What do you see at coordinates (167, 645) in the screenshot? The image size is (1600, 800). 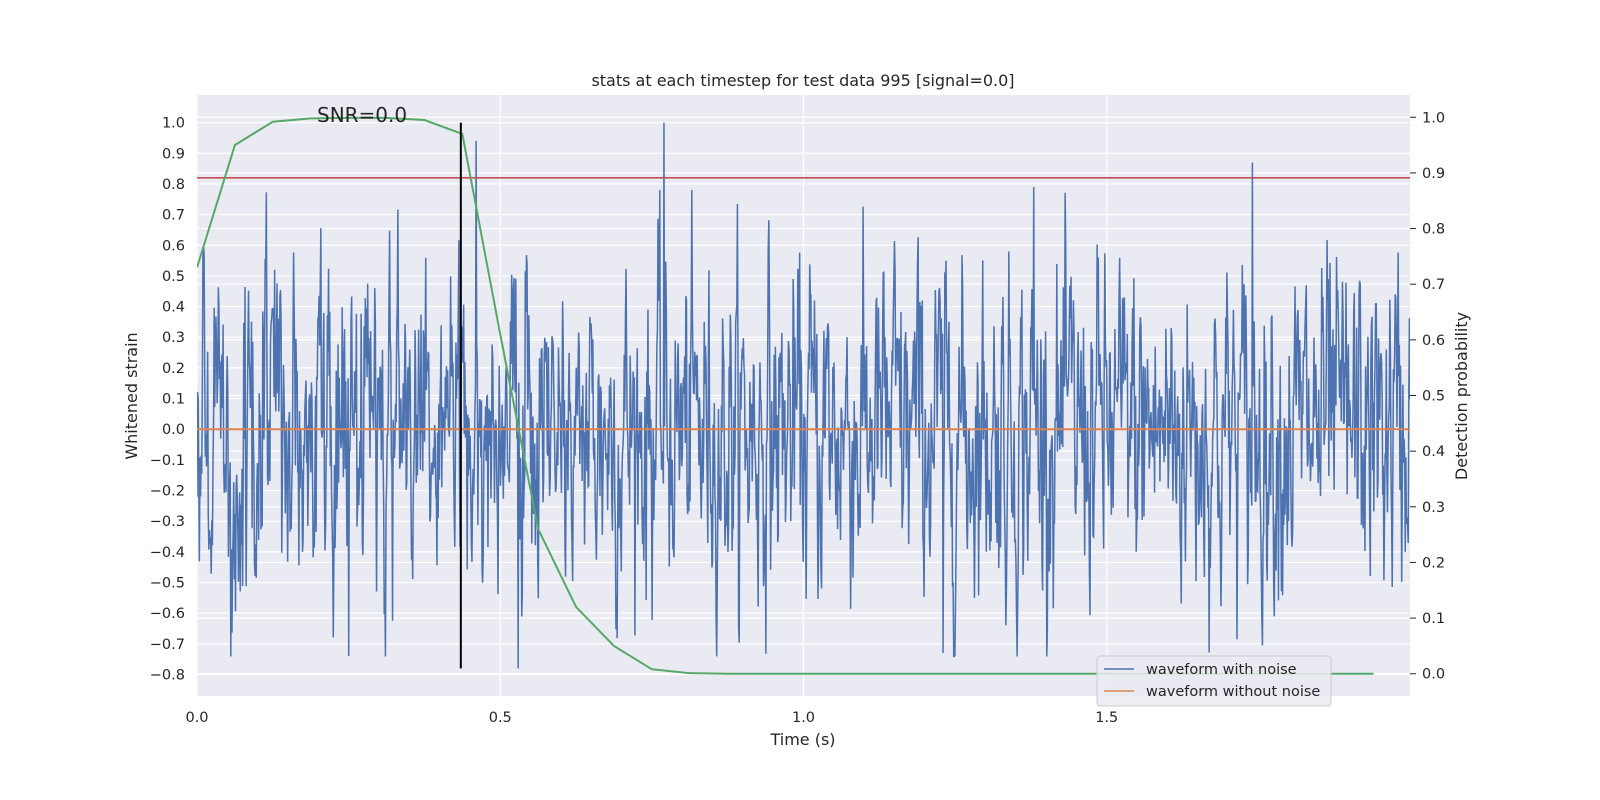 I see `y-tick-label-left: −0.7` at bounding box center [167, 645].